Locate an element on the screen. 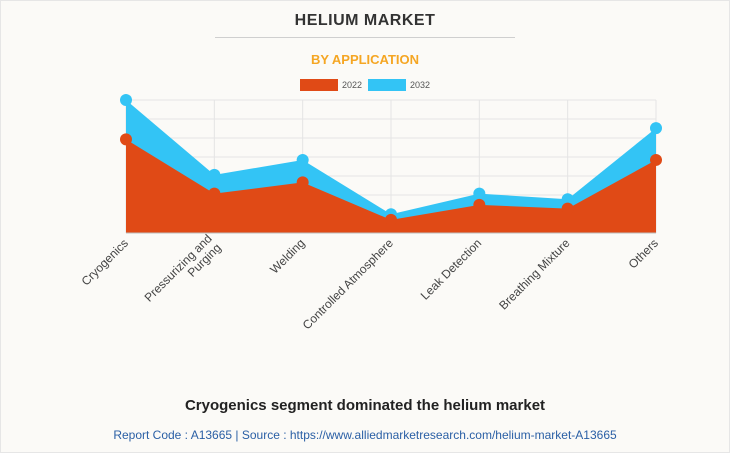 The height and width of the screenshot is (453, 730). x-tick-label: Cryogenics is located at coordinates (105, 262).